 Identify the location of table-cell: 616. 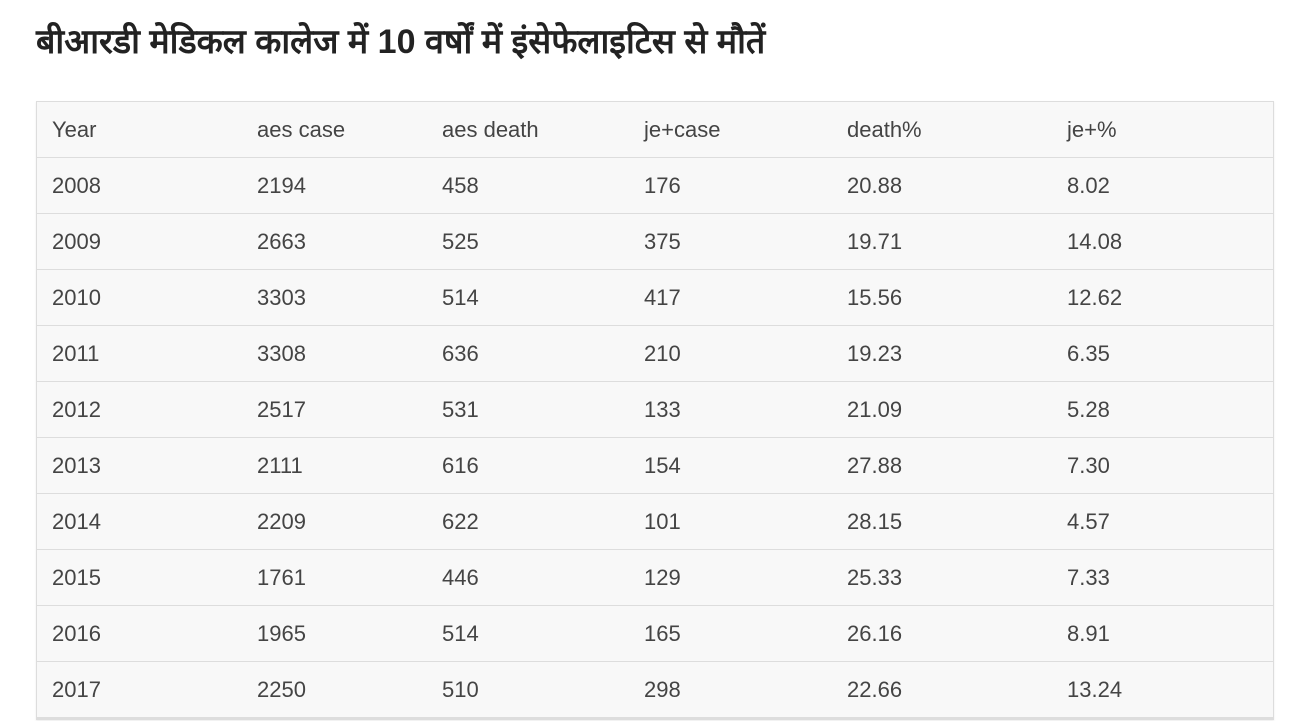
(528, 465).